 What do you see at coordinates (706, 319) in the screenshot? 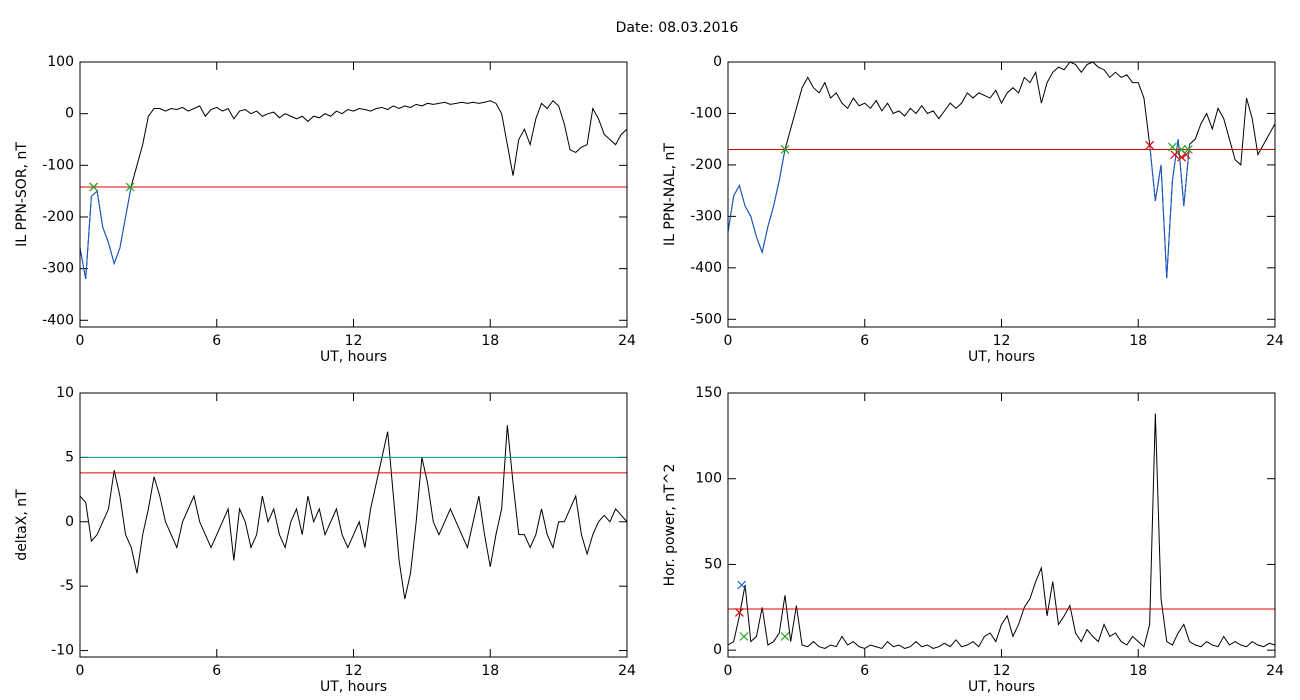
I see `y-tick-label: -500` at bounding box center [706, 319].